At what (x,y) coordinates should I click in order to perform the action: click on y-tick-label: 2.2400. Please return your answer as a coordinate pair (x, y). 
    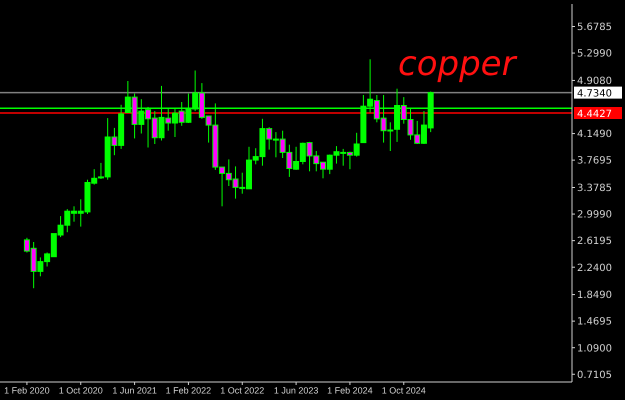
    Looking at the image, I should click on (594, 268).